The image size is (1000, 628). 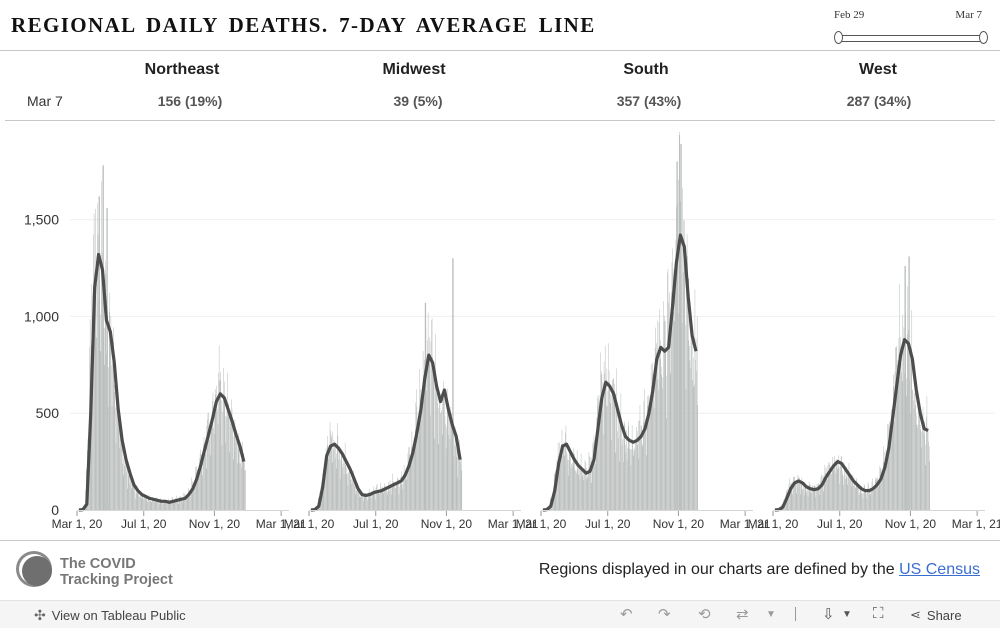 What do you see at coordinates (704, 614) in the screenshot?
I see `revert-icon: ⟲` at bounding box center [704, 614].